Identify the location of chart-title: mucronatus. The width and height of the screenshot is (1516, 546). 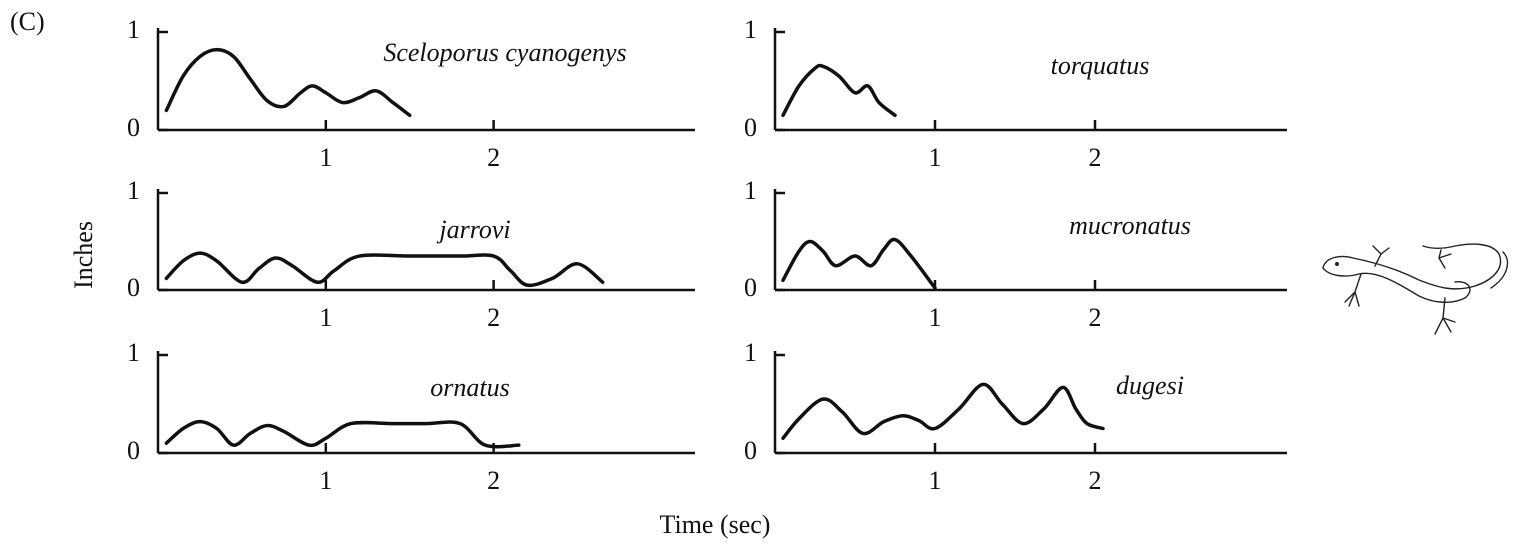
(1130, 225).